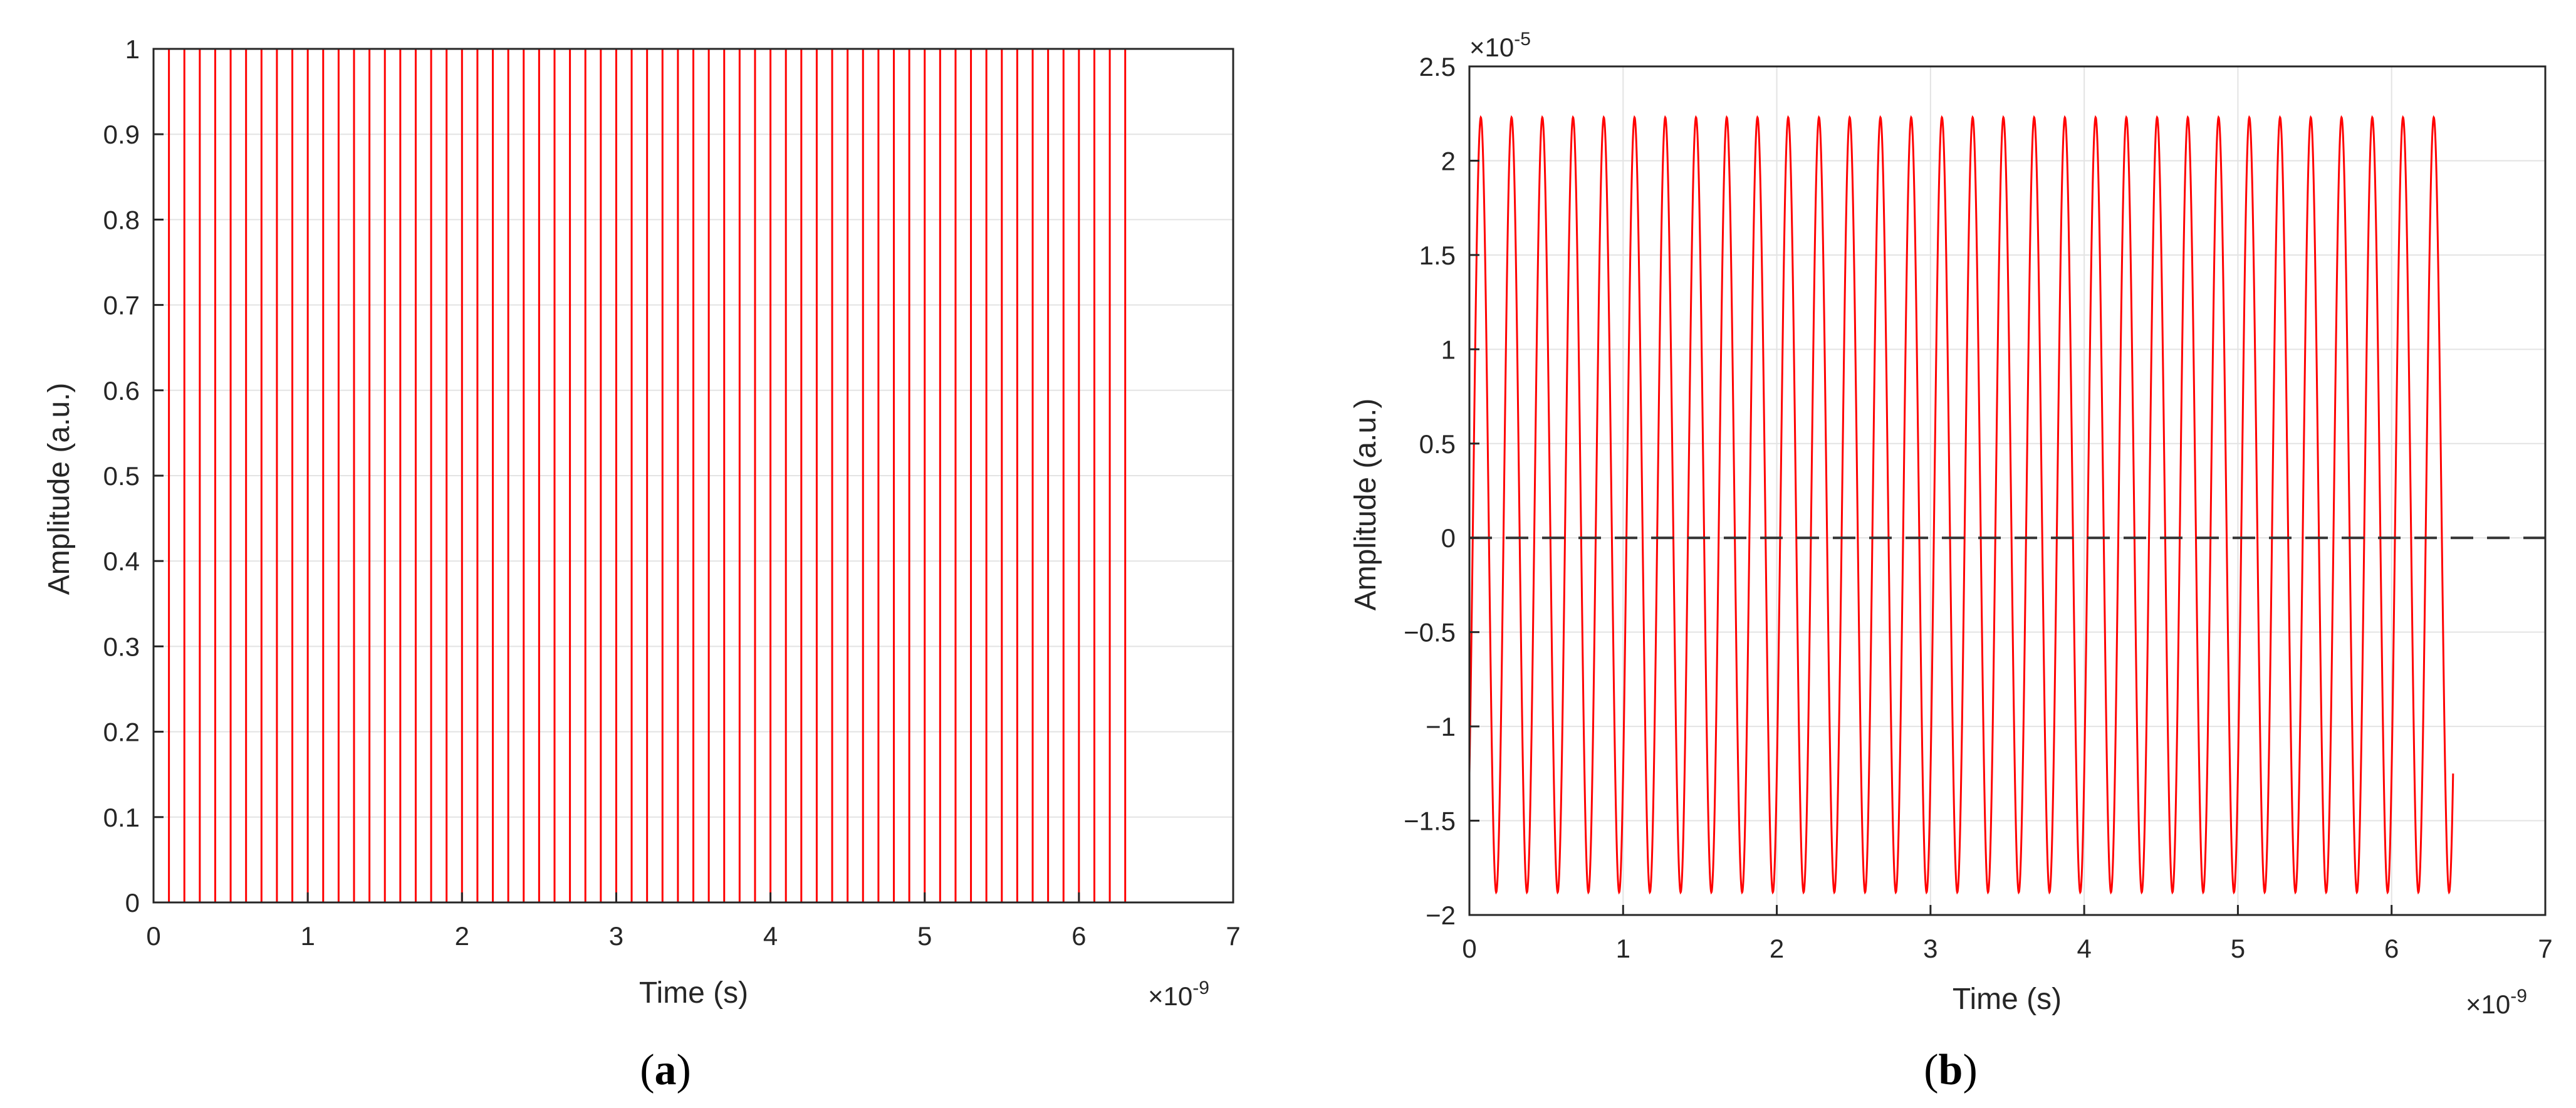 The width and height of the screenshot is (2576, 1108). What do you see at coordinates (121, 476) in the screenshot?
I see `panel-a-y-tick-label: 0.5` at bounding box center [121, 476].